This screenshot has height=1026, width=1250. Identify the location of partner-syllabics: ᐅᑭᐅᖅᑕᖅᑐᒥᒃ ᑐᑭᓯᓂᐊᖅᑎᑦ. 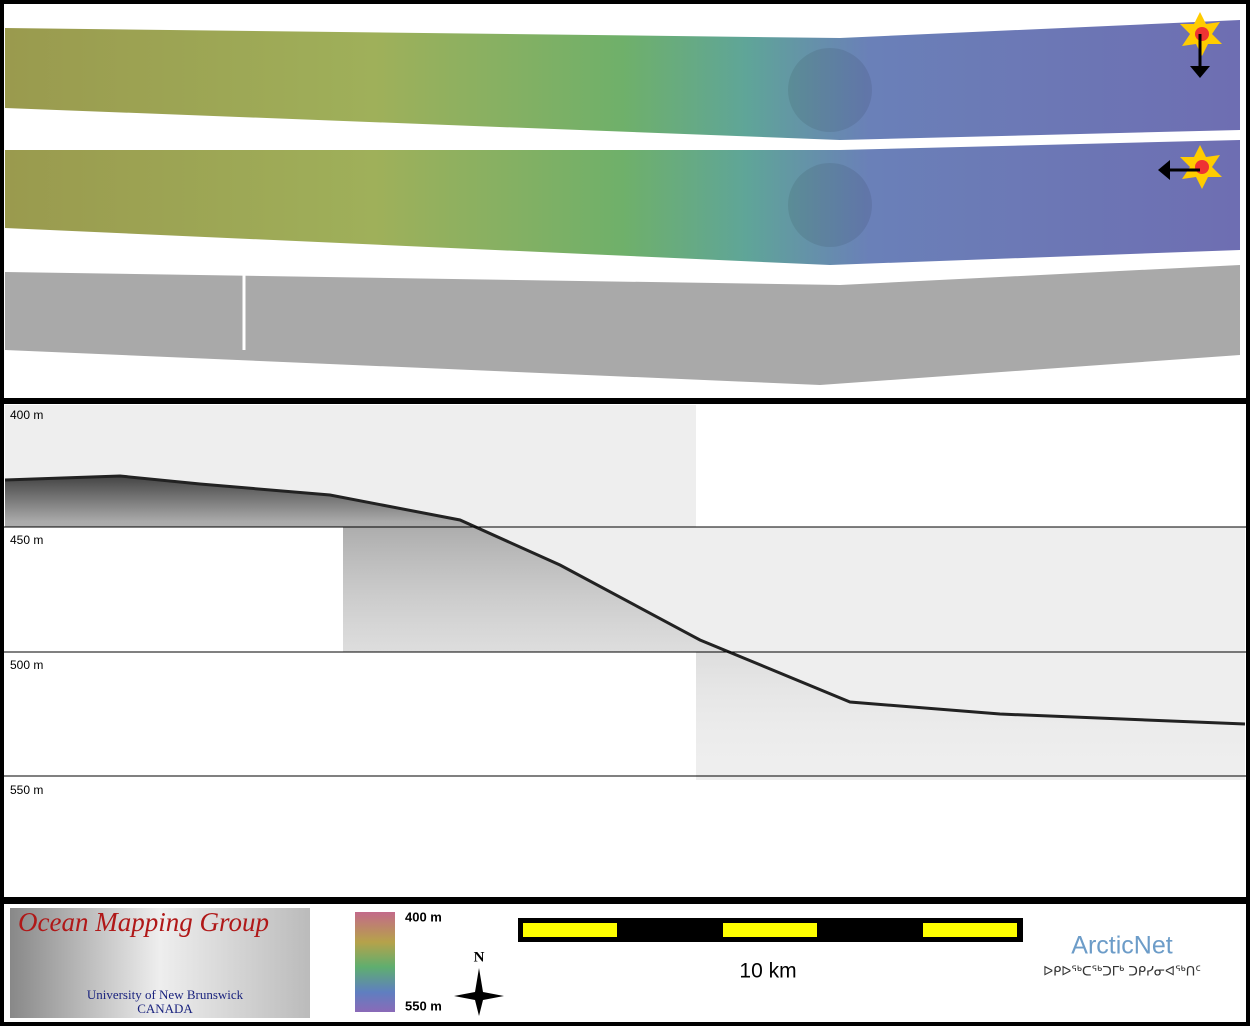
(1122, 972).